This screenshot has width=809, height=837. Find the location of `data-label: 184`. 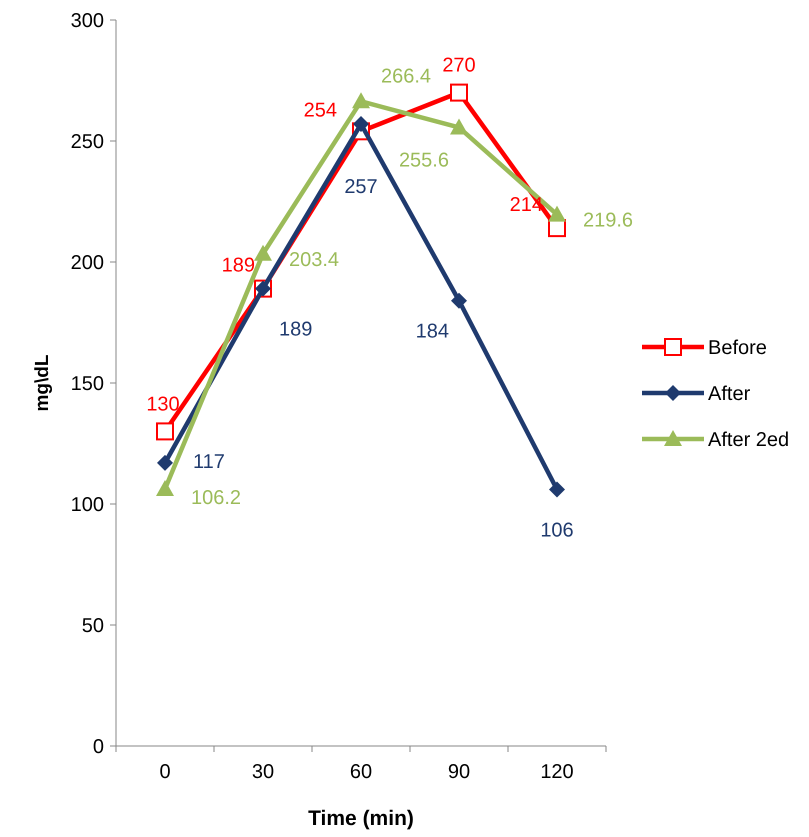

data-label: 184 is located at coordinates (432, 331).